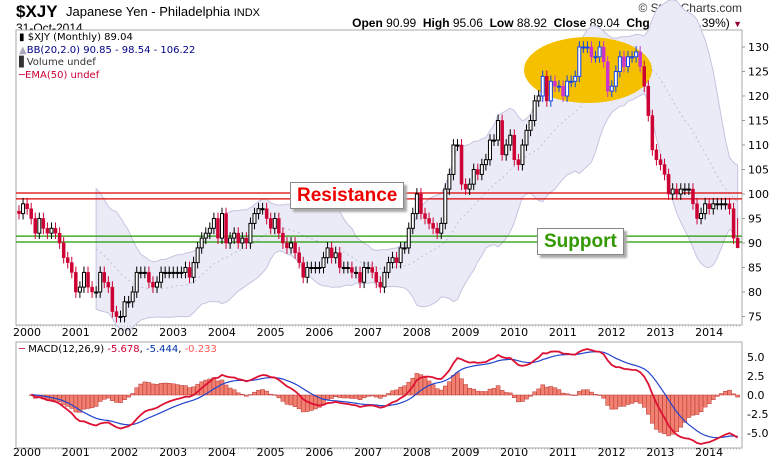  I want to click on y-tick-label: 100, so click(758, 194).